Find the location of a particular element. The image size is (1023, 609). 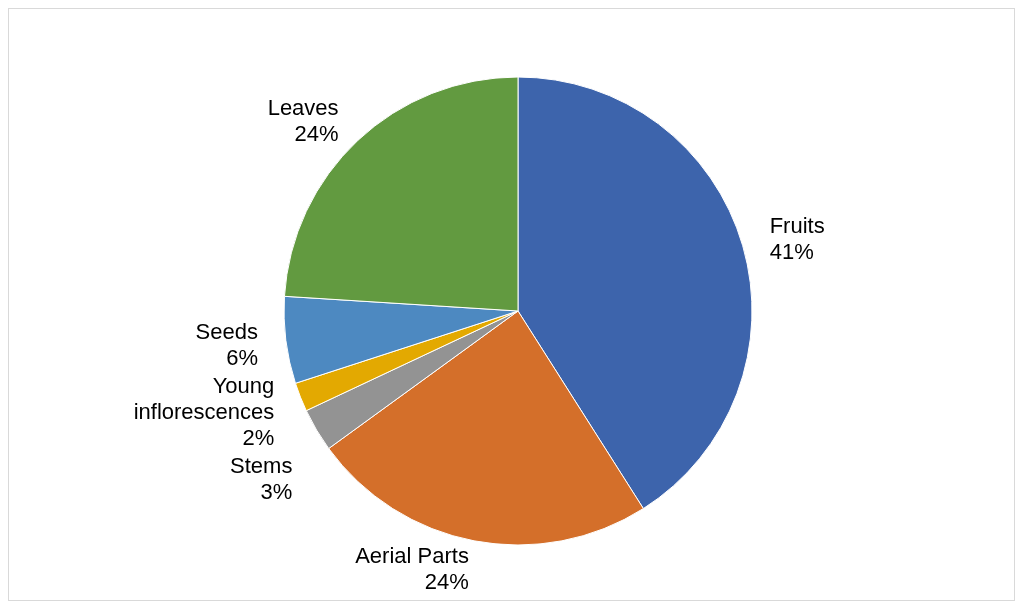

slice-label: Leaves is located at coordinates (303, 107).